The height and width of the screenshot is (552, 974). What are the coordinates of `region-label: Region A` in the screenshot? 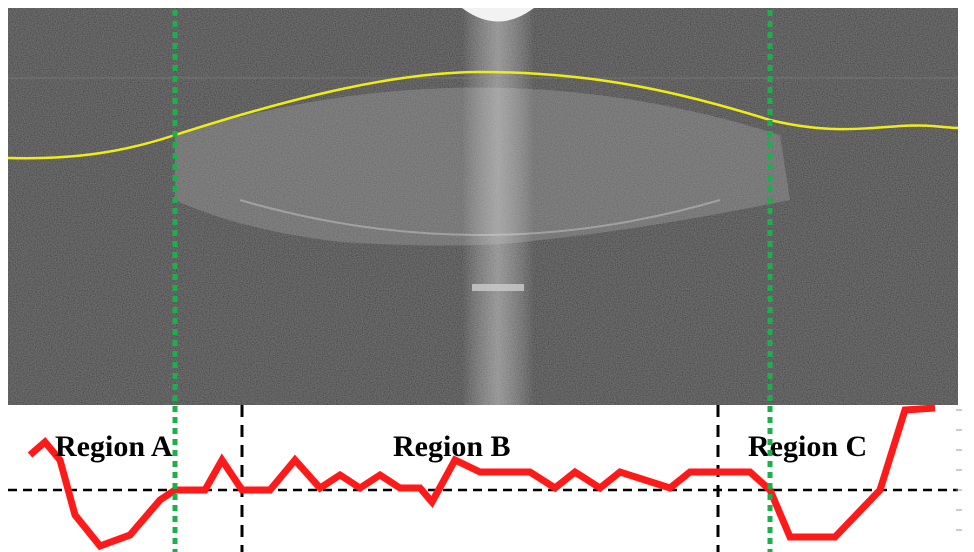 It's located at (114, 446).